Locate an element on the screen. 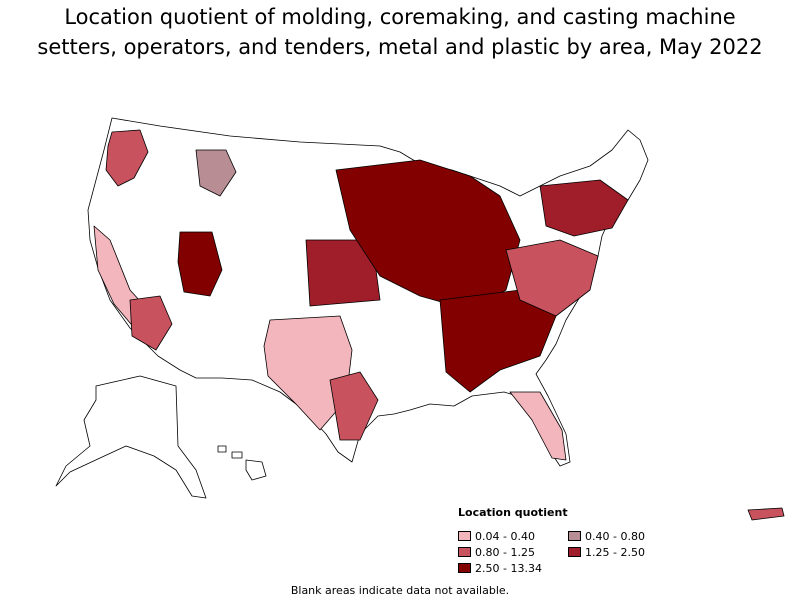  region-utah-colorado is located at coordinates (200, 264).